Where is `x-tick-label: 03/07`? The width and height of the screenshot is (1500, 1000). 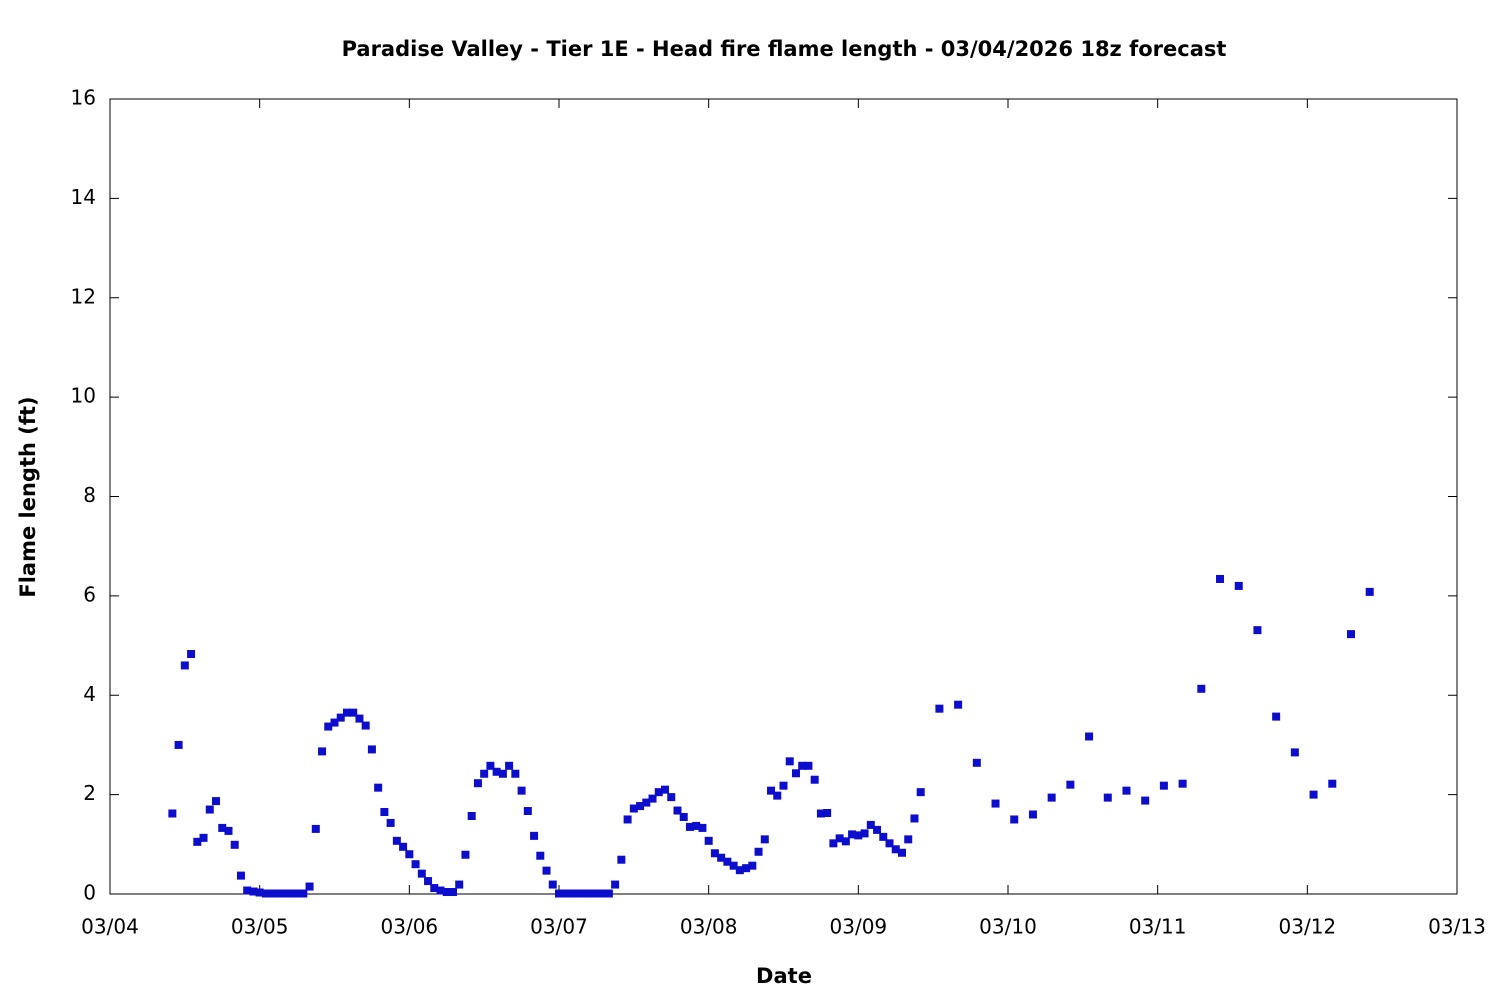 x-tick-label: 03/07 is located at coordinates (559, 927).